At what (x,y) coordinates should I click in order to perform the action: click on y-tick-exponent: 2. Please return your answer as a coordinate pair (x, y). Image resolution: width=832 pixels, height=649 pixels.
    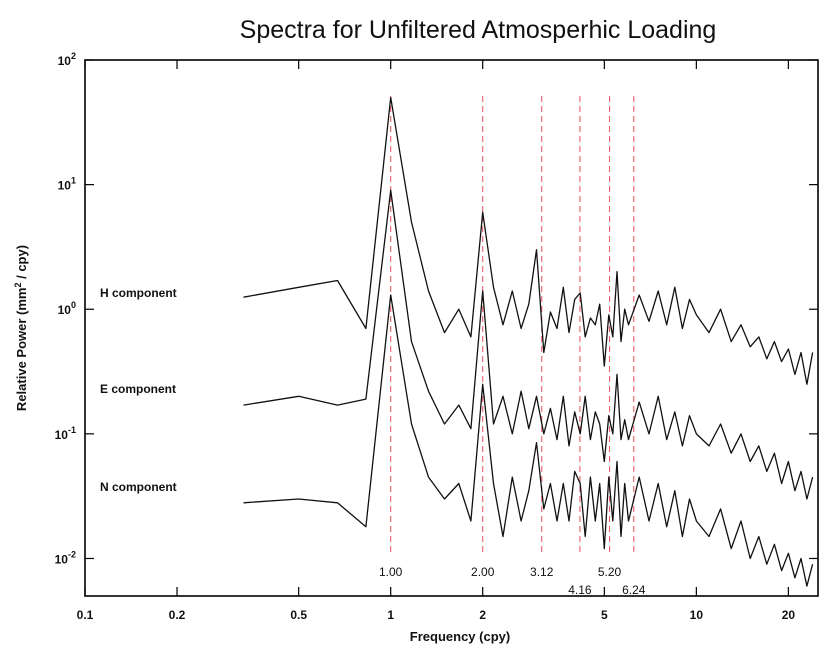
    Looking at the image, I should click on (73, 56).